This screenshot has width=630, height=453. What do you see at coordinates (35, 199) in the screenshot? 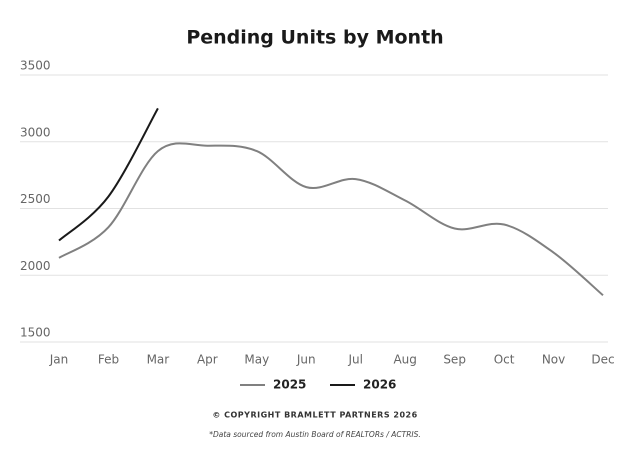
I see `y-tick-label: 2500` at bounding box center [35, 199].